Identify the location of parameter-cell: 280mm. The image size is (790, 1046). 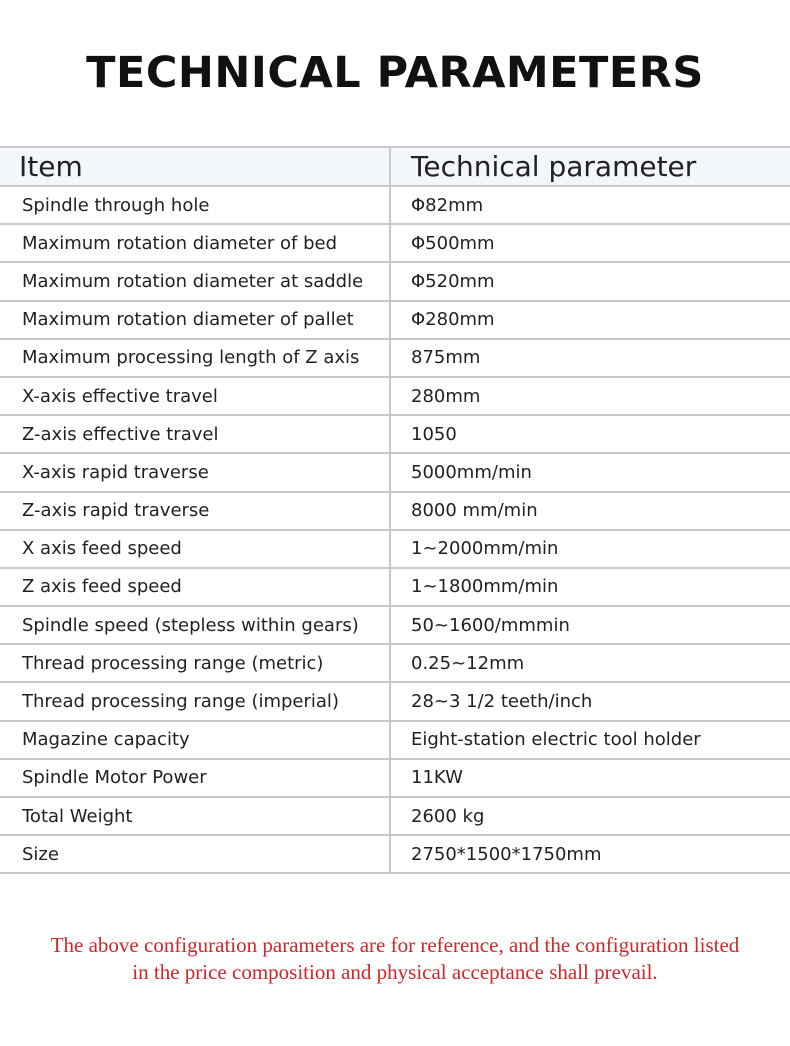
(590, 396).